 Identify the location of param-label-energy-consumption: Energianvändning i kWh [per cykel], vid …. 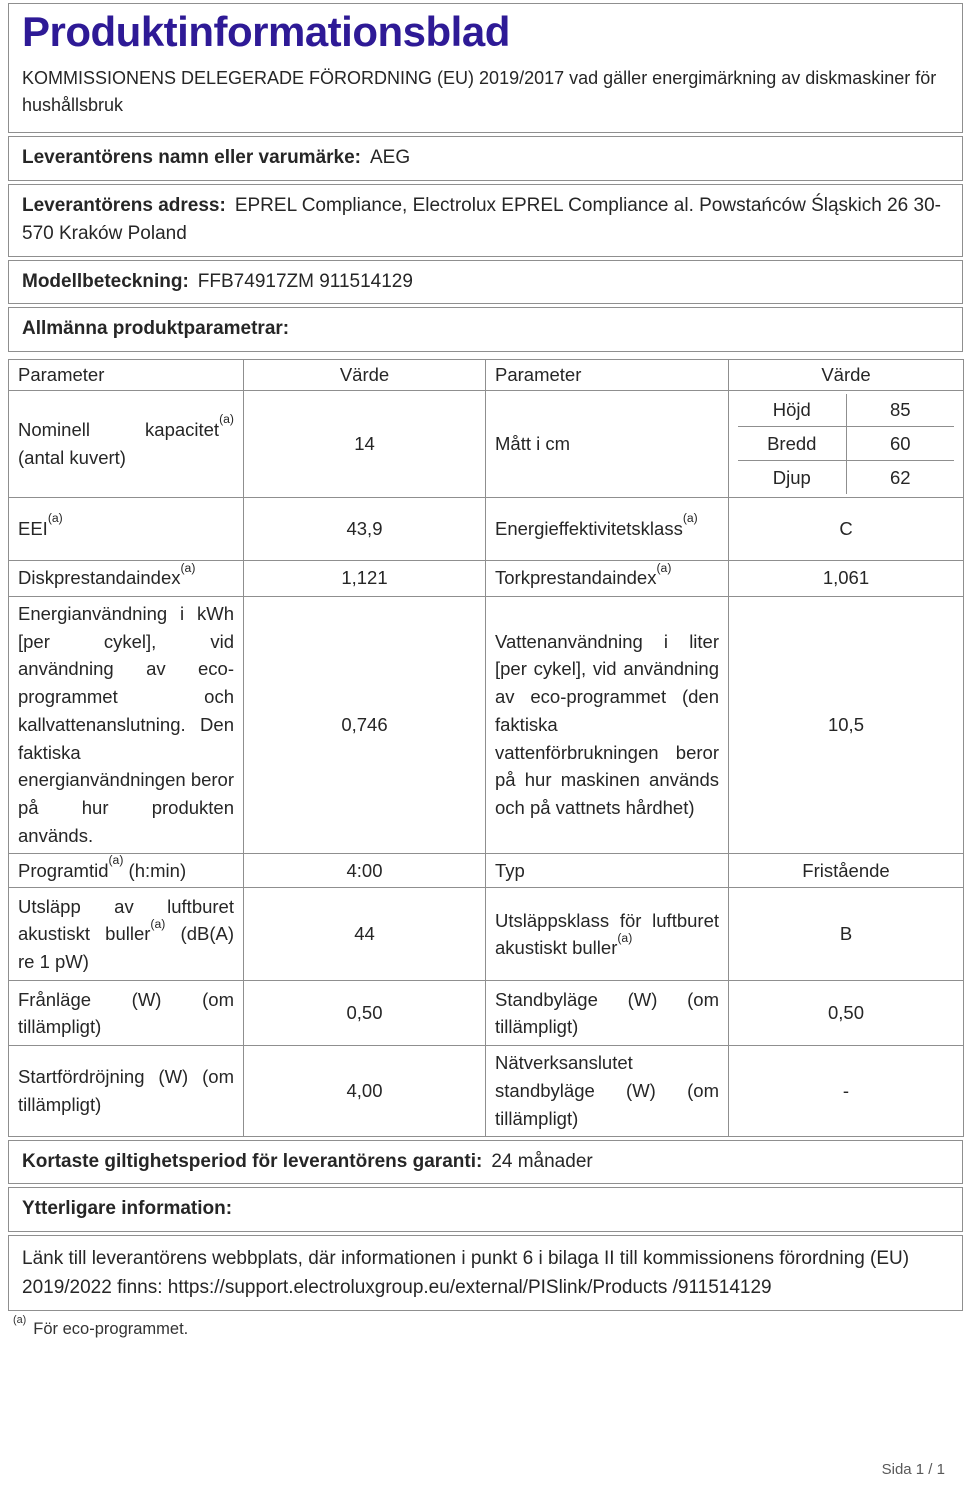
(126, 724).